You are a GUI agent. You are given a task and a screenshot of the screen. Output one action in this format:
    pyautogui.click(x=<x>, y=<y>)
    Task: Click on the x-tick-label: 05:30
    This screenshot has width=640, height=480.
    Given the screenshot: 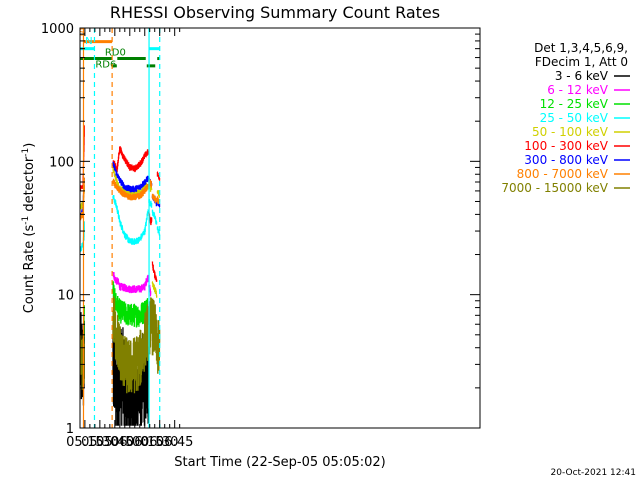 What is the action you would take?
    pyautogui.click(x=99, y=442)
    